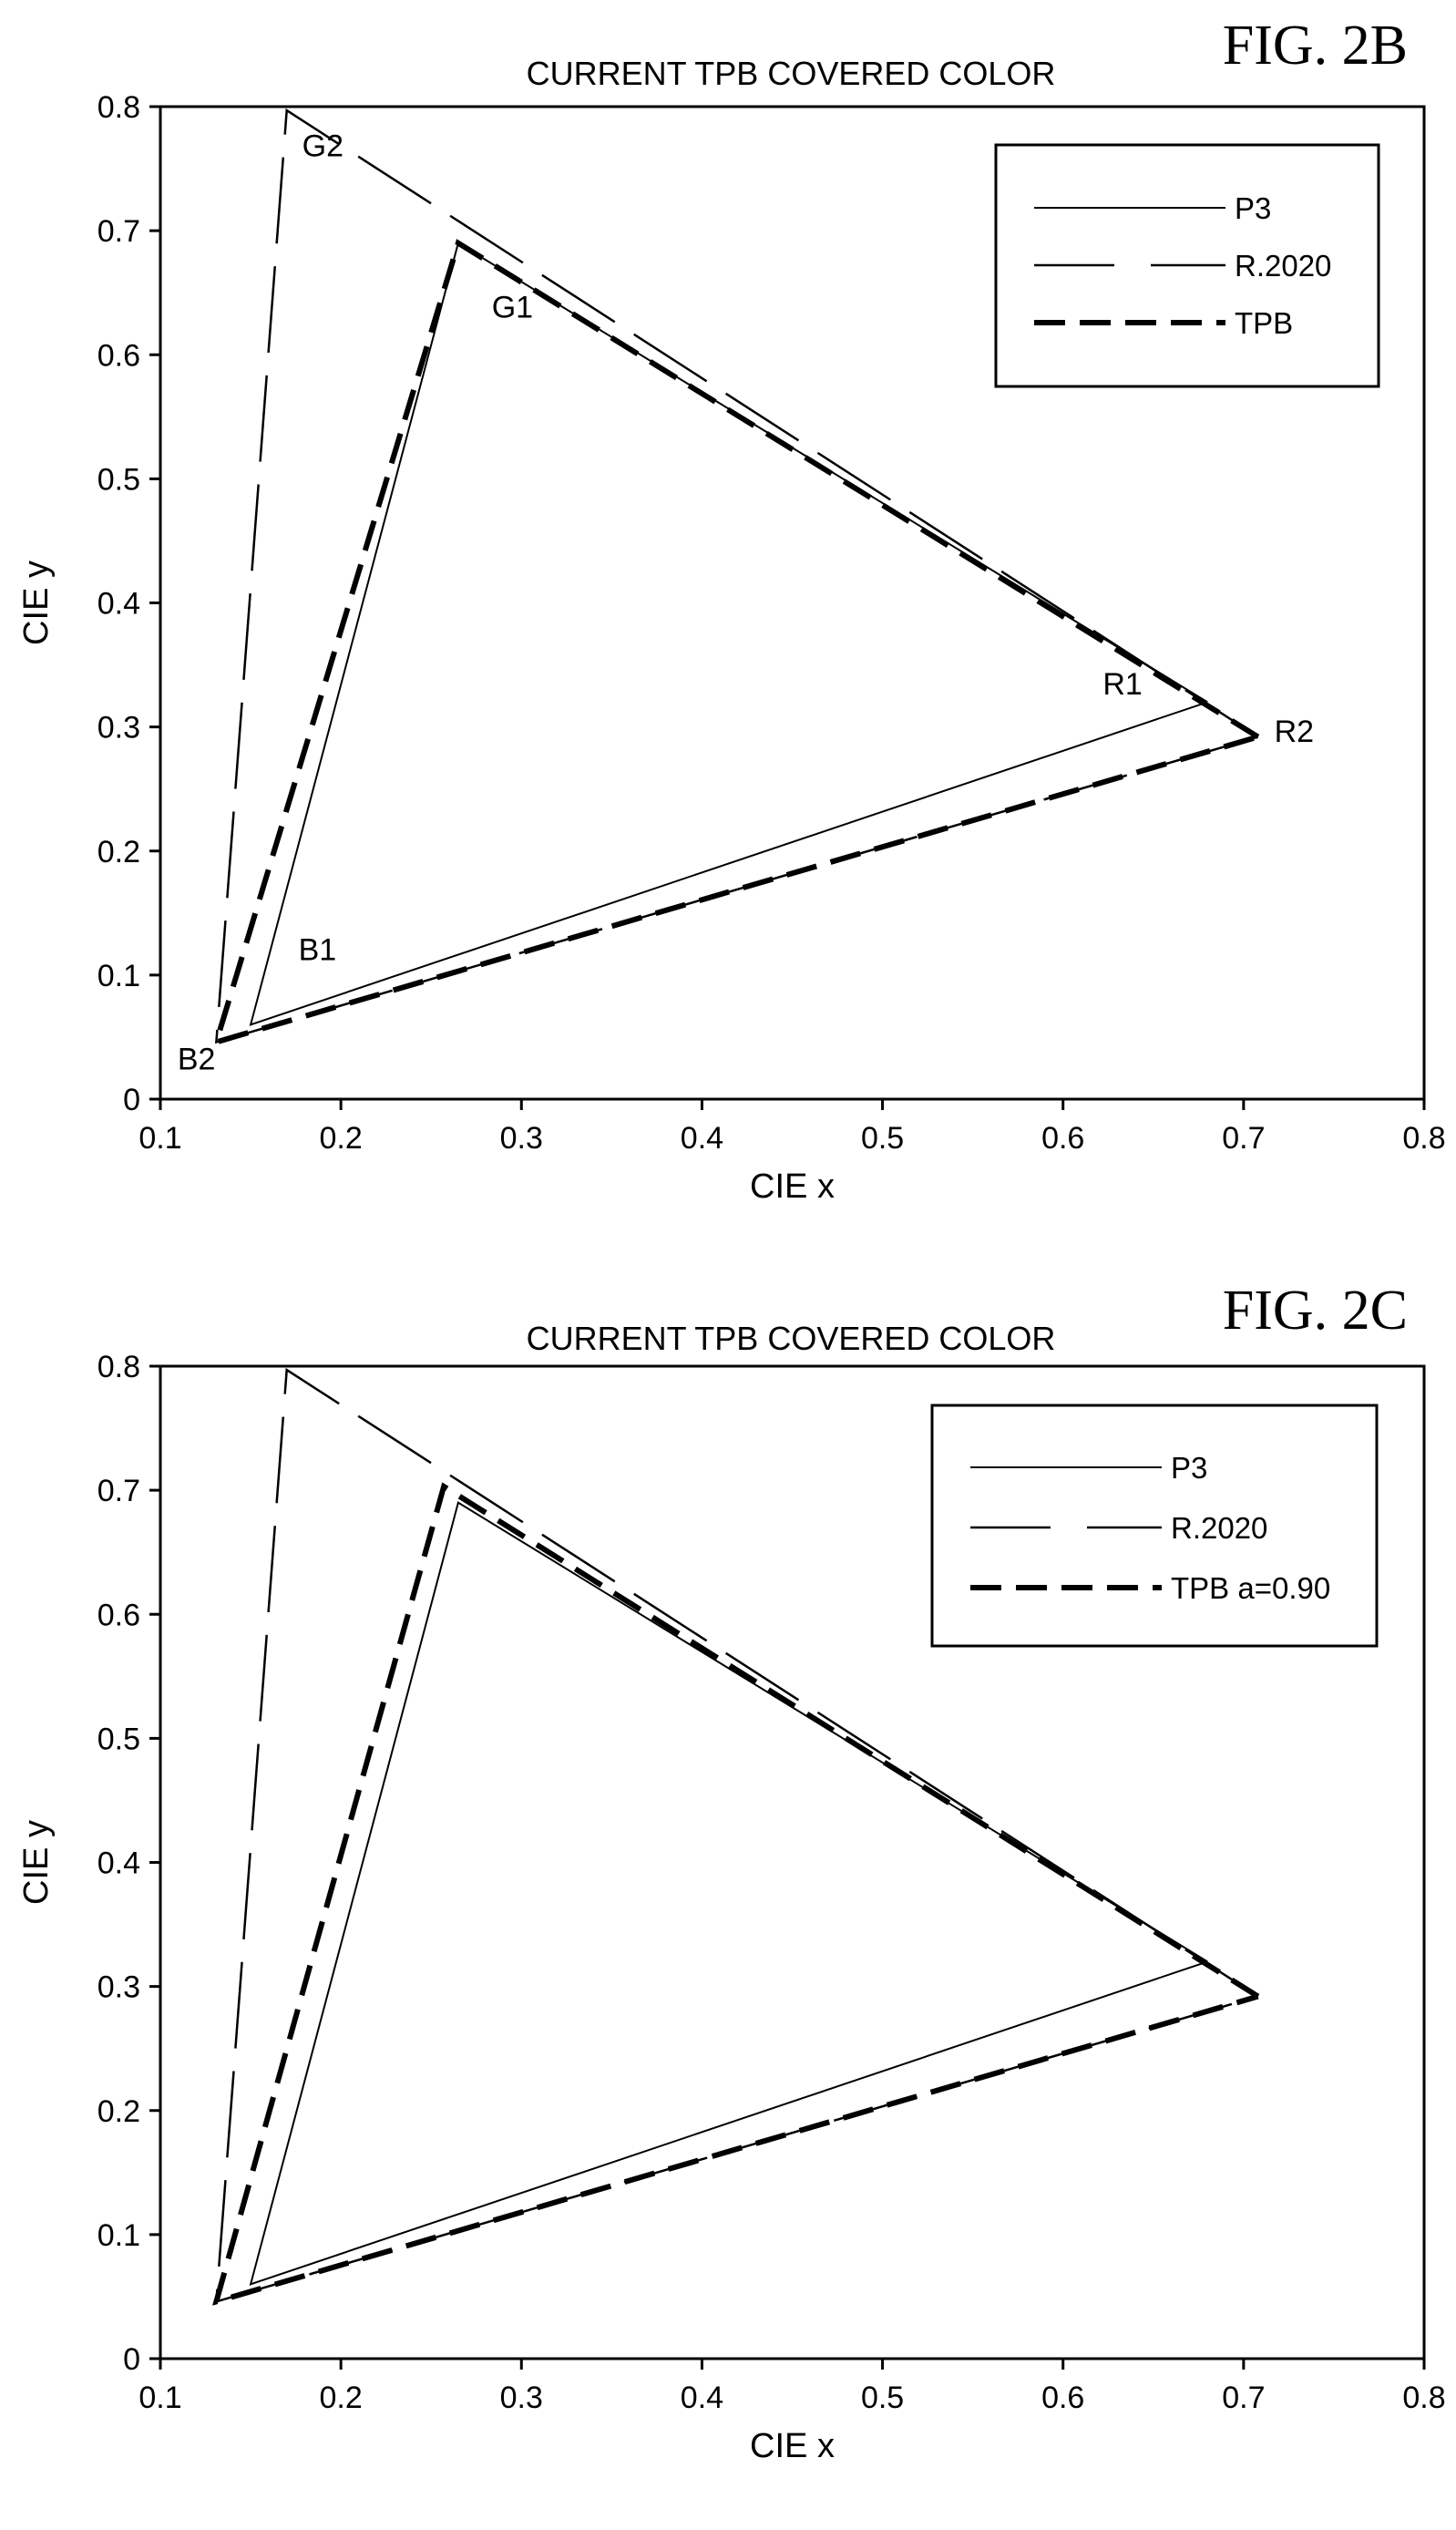  What do you see at coordinates (1264, 323) in the screenshot?
I see `legend-entry: TPB` at bounding box center [1264, 323].